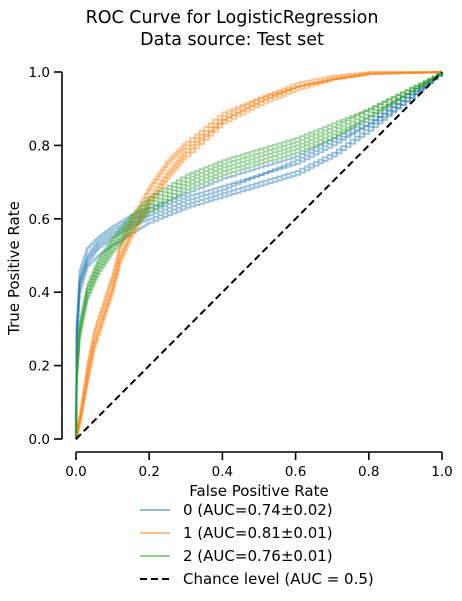 This screenshot has height=601, width=462. What do you see at coordinates (232, 18) in the screenshot?
I see `chart-title: ROC Curve for LogisticRegression` at bounding box center [232, 18].